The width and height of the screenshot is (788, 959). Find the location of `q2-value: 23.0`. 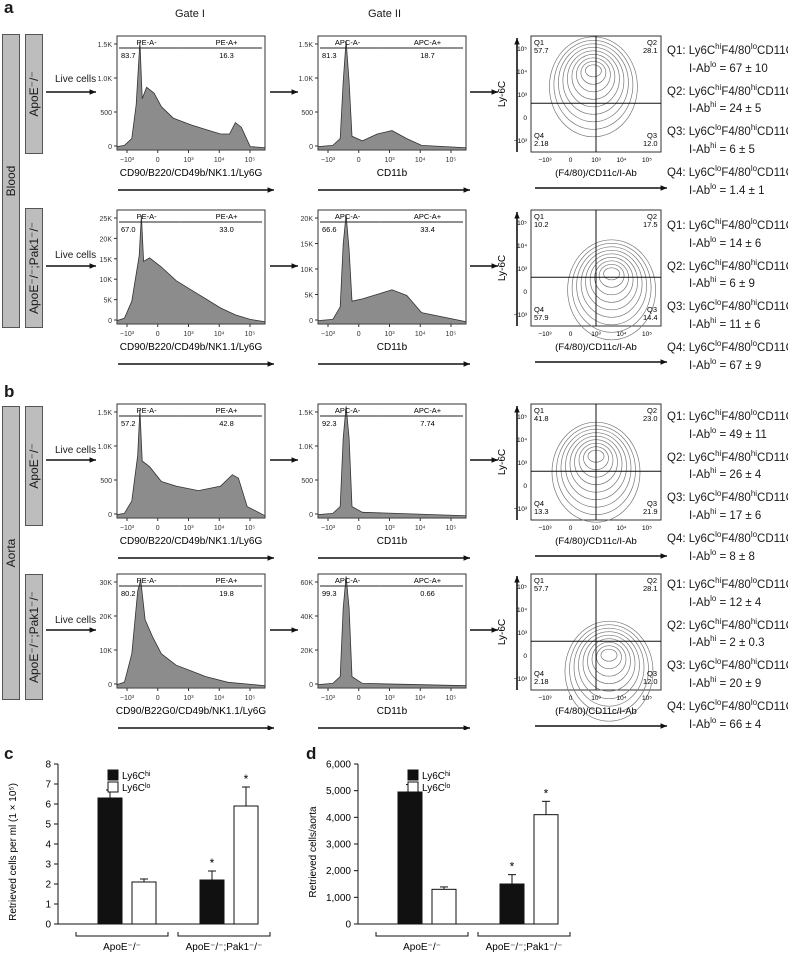

q2-value: 23.0 is located at coordinates (650, 418).